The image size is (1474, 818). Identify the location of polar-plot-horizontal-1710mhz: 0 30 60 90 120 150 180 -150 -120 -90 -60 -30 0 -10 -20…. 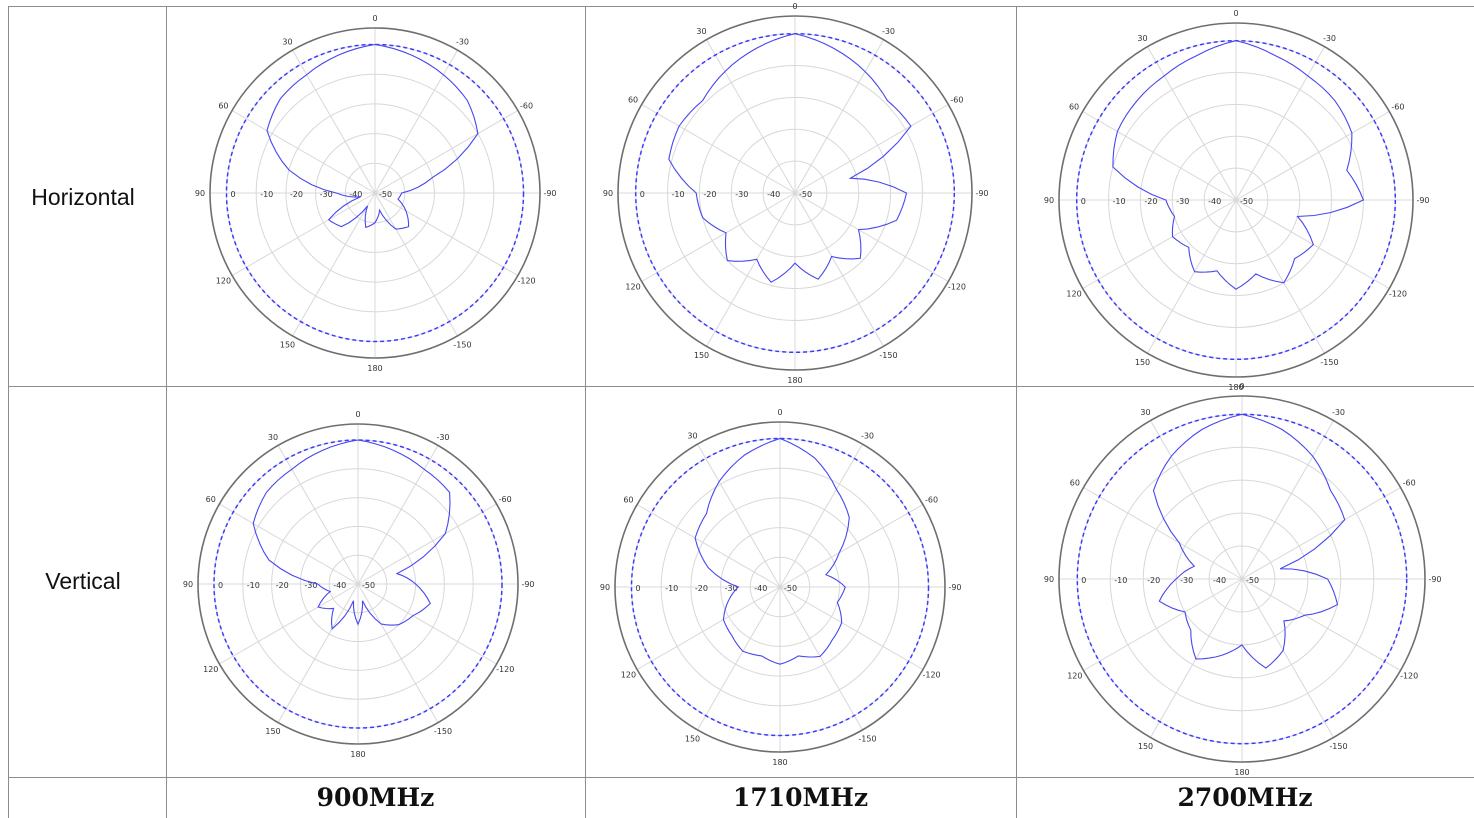
(796, 193).